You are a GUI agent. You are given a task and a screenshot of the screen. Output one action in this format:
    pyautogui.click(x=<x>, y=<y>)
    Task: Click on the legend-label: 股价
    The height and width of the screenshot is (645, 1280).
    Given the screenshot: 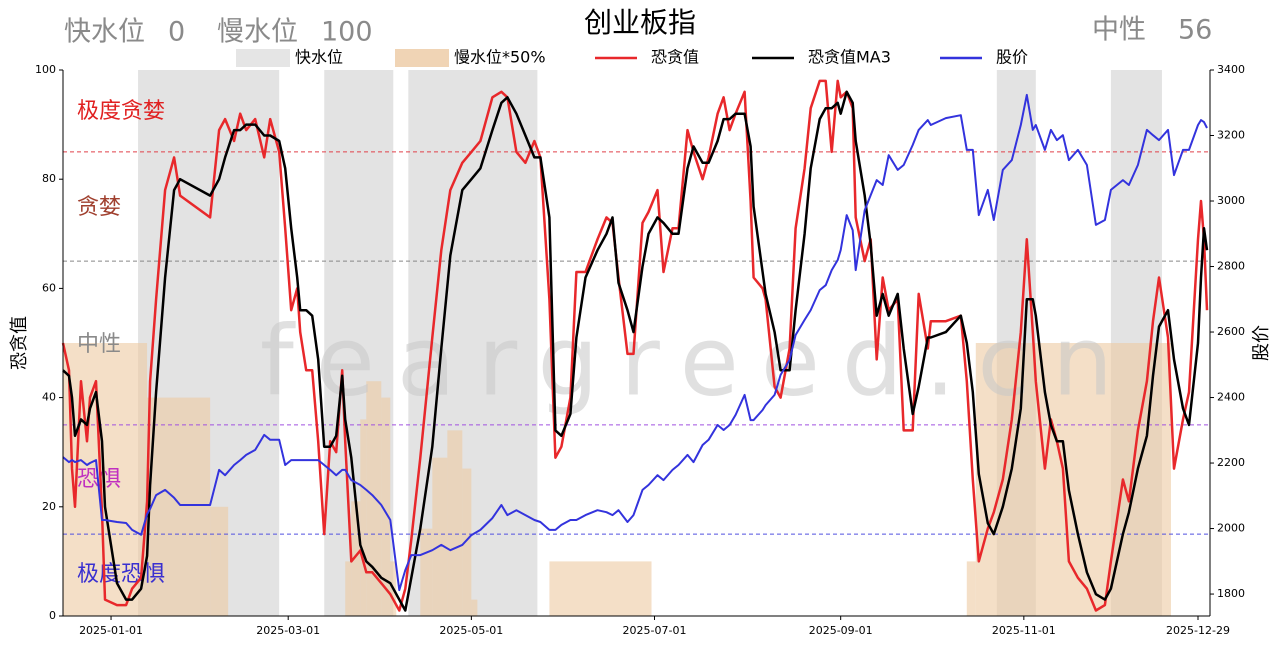 What is the action you would take?
    pyautogui.click(x=1012, y=57)
    